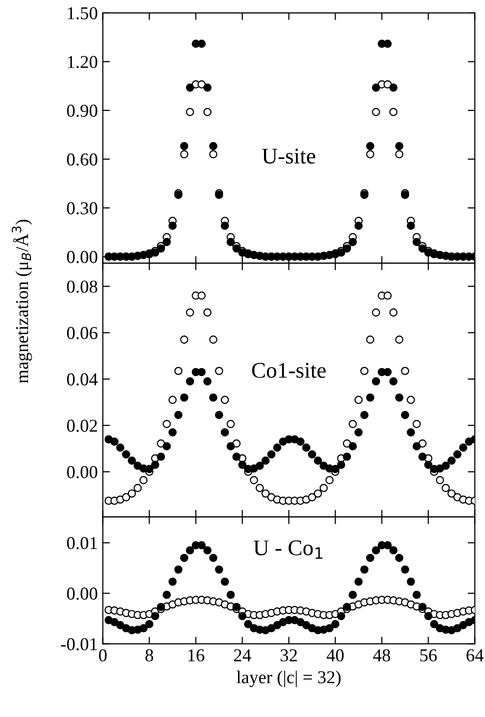  What do you see at coordinates (288, 679) in the screenshot?
I see `x-axis-title: layer (|c| = 32)` at bounding box center [288, 679].